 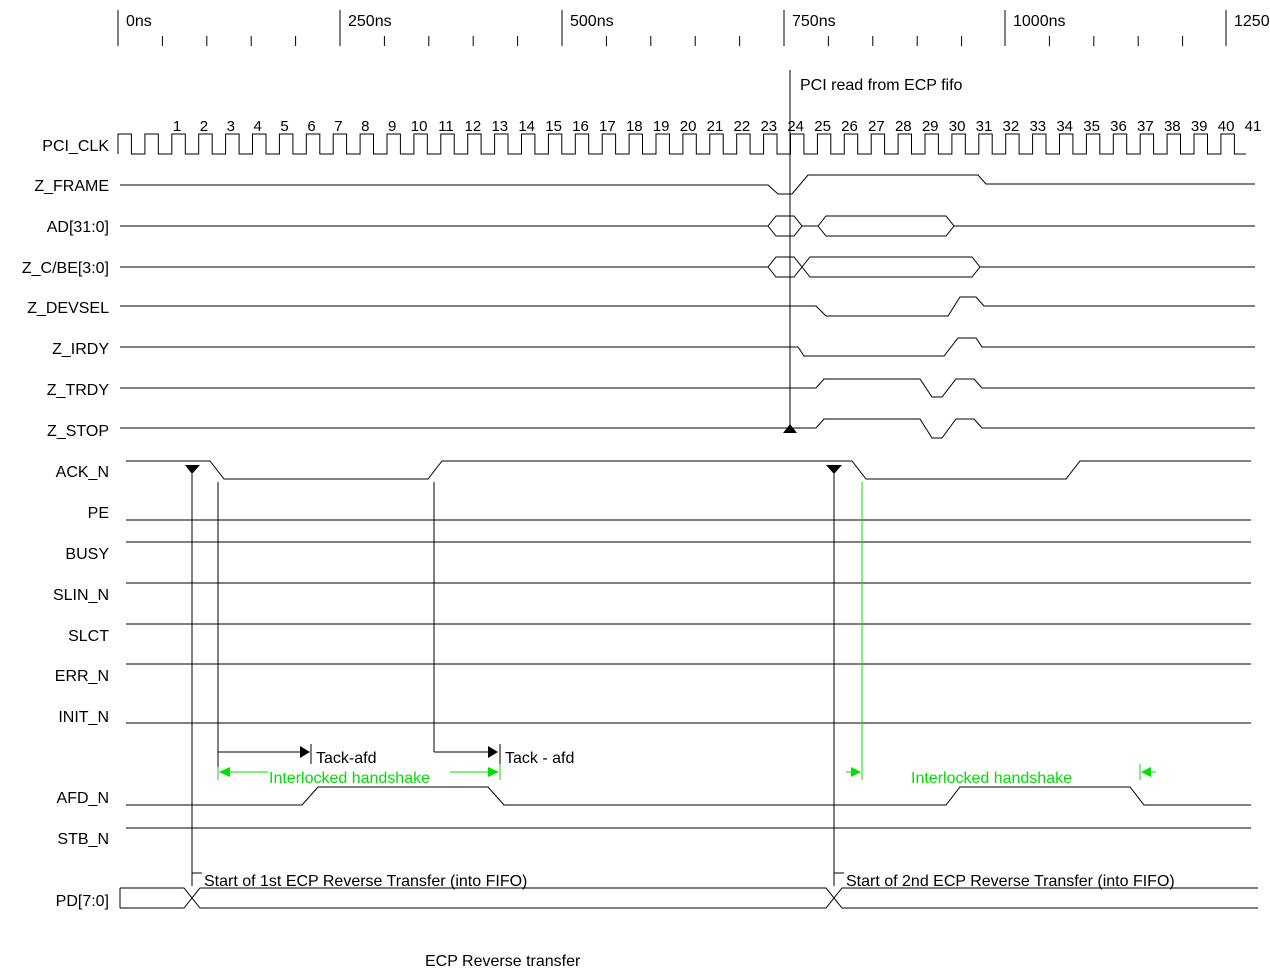 What do you see at coordinates (1011, 126) in the screenshot?
I see `clock-number: 32` at bounding box center [1011, 126].